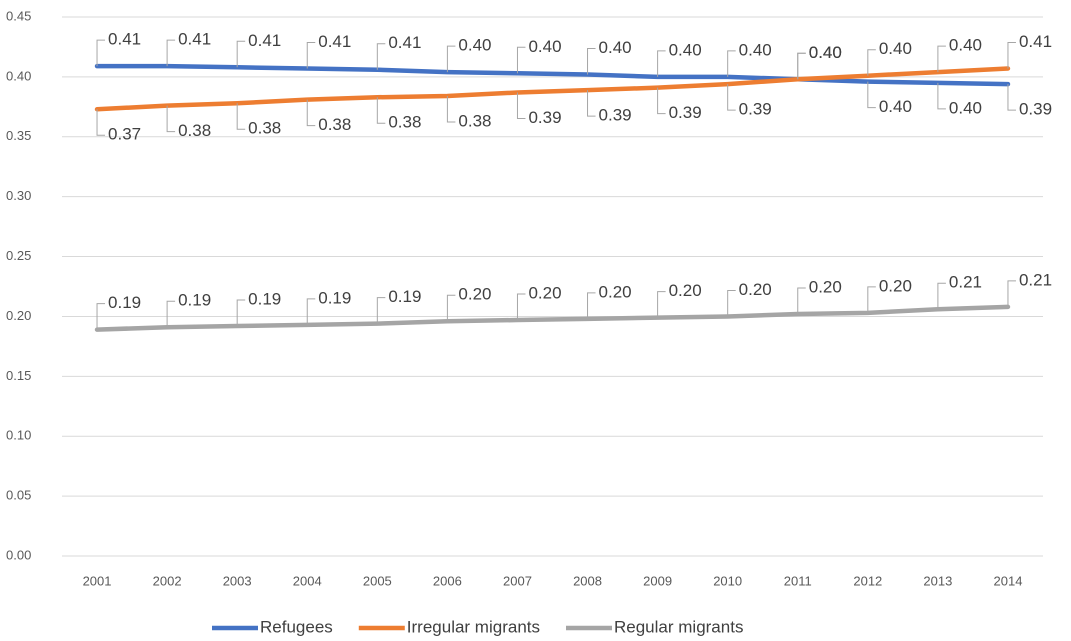 The height and width of the screenshot is (641, 1071). I want to click on y-tick-label: 0.15, so click(18, 375).